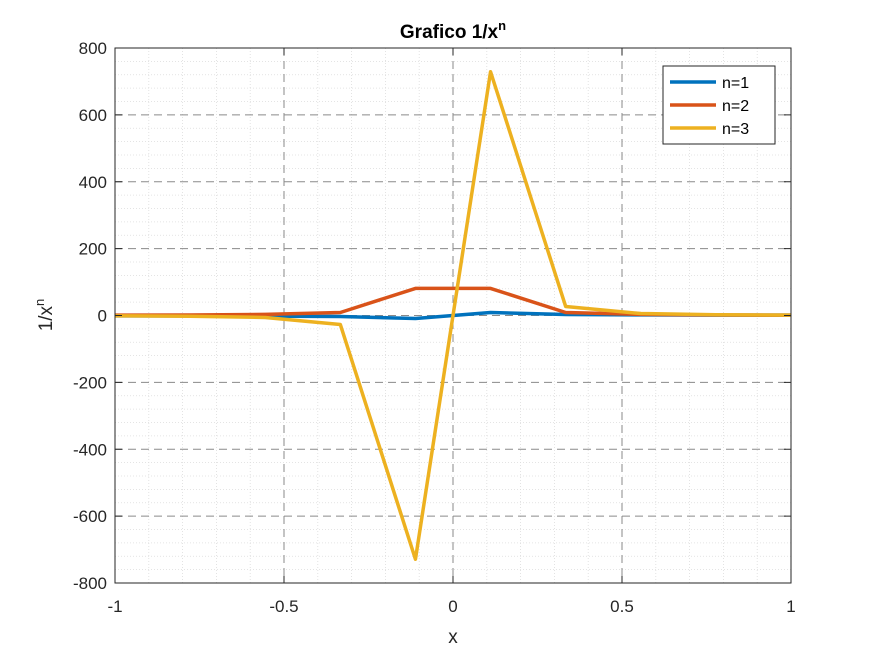 The width and height of the screenshot is (875, 661). I want to click on x-tick-label: 0.5, so click(622, 606).